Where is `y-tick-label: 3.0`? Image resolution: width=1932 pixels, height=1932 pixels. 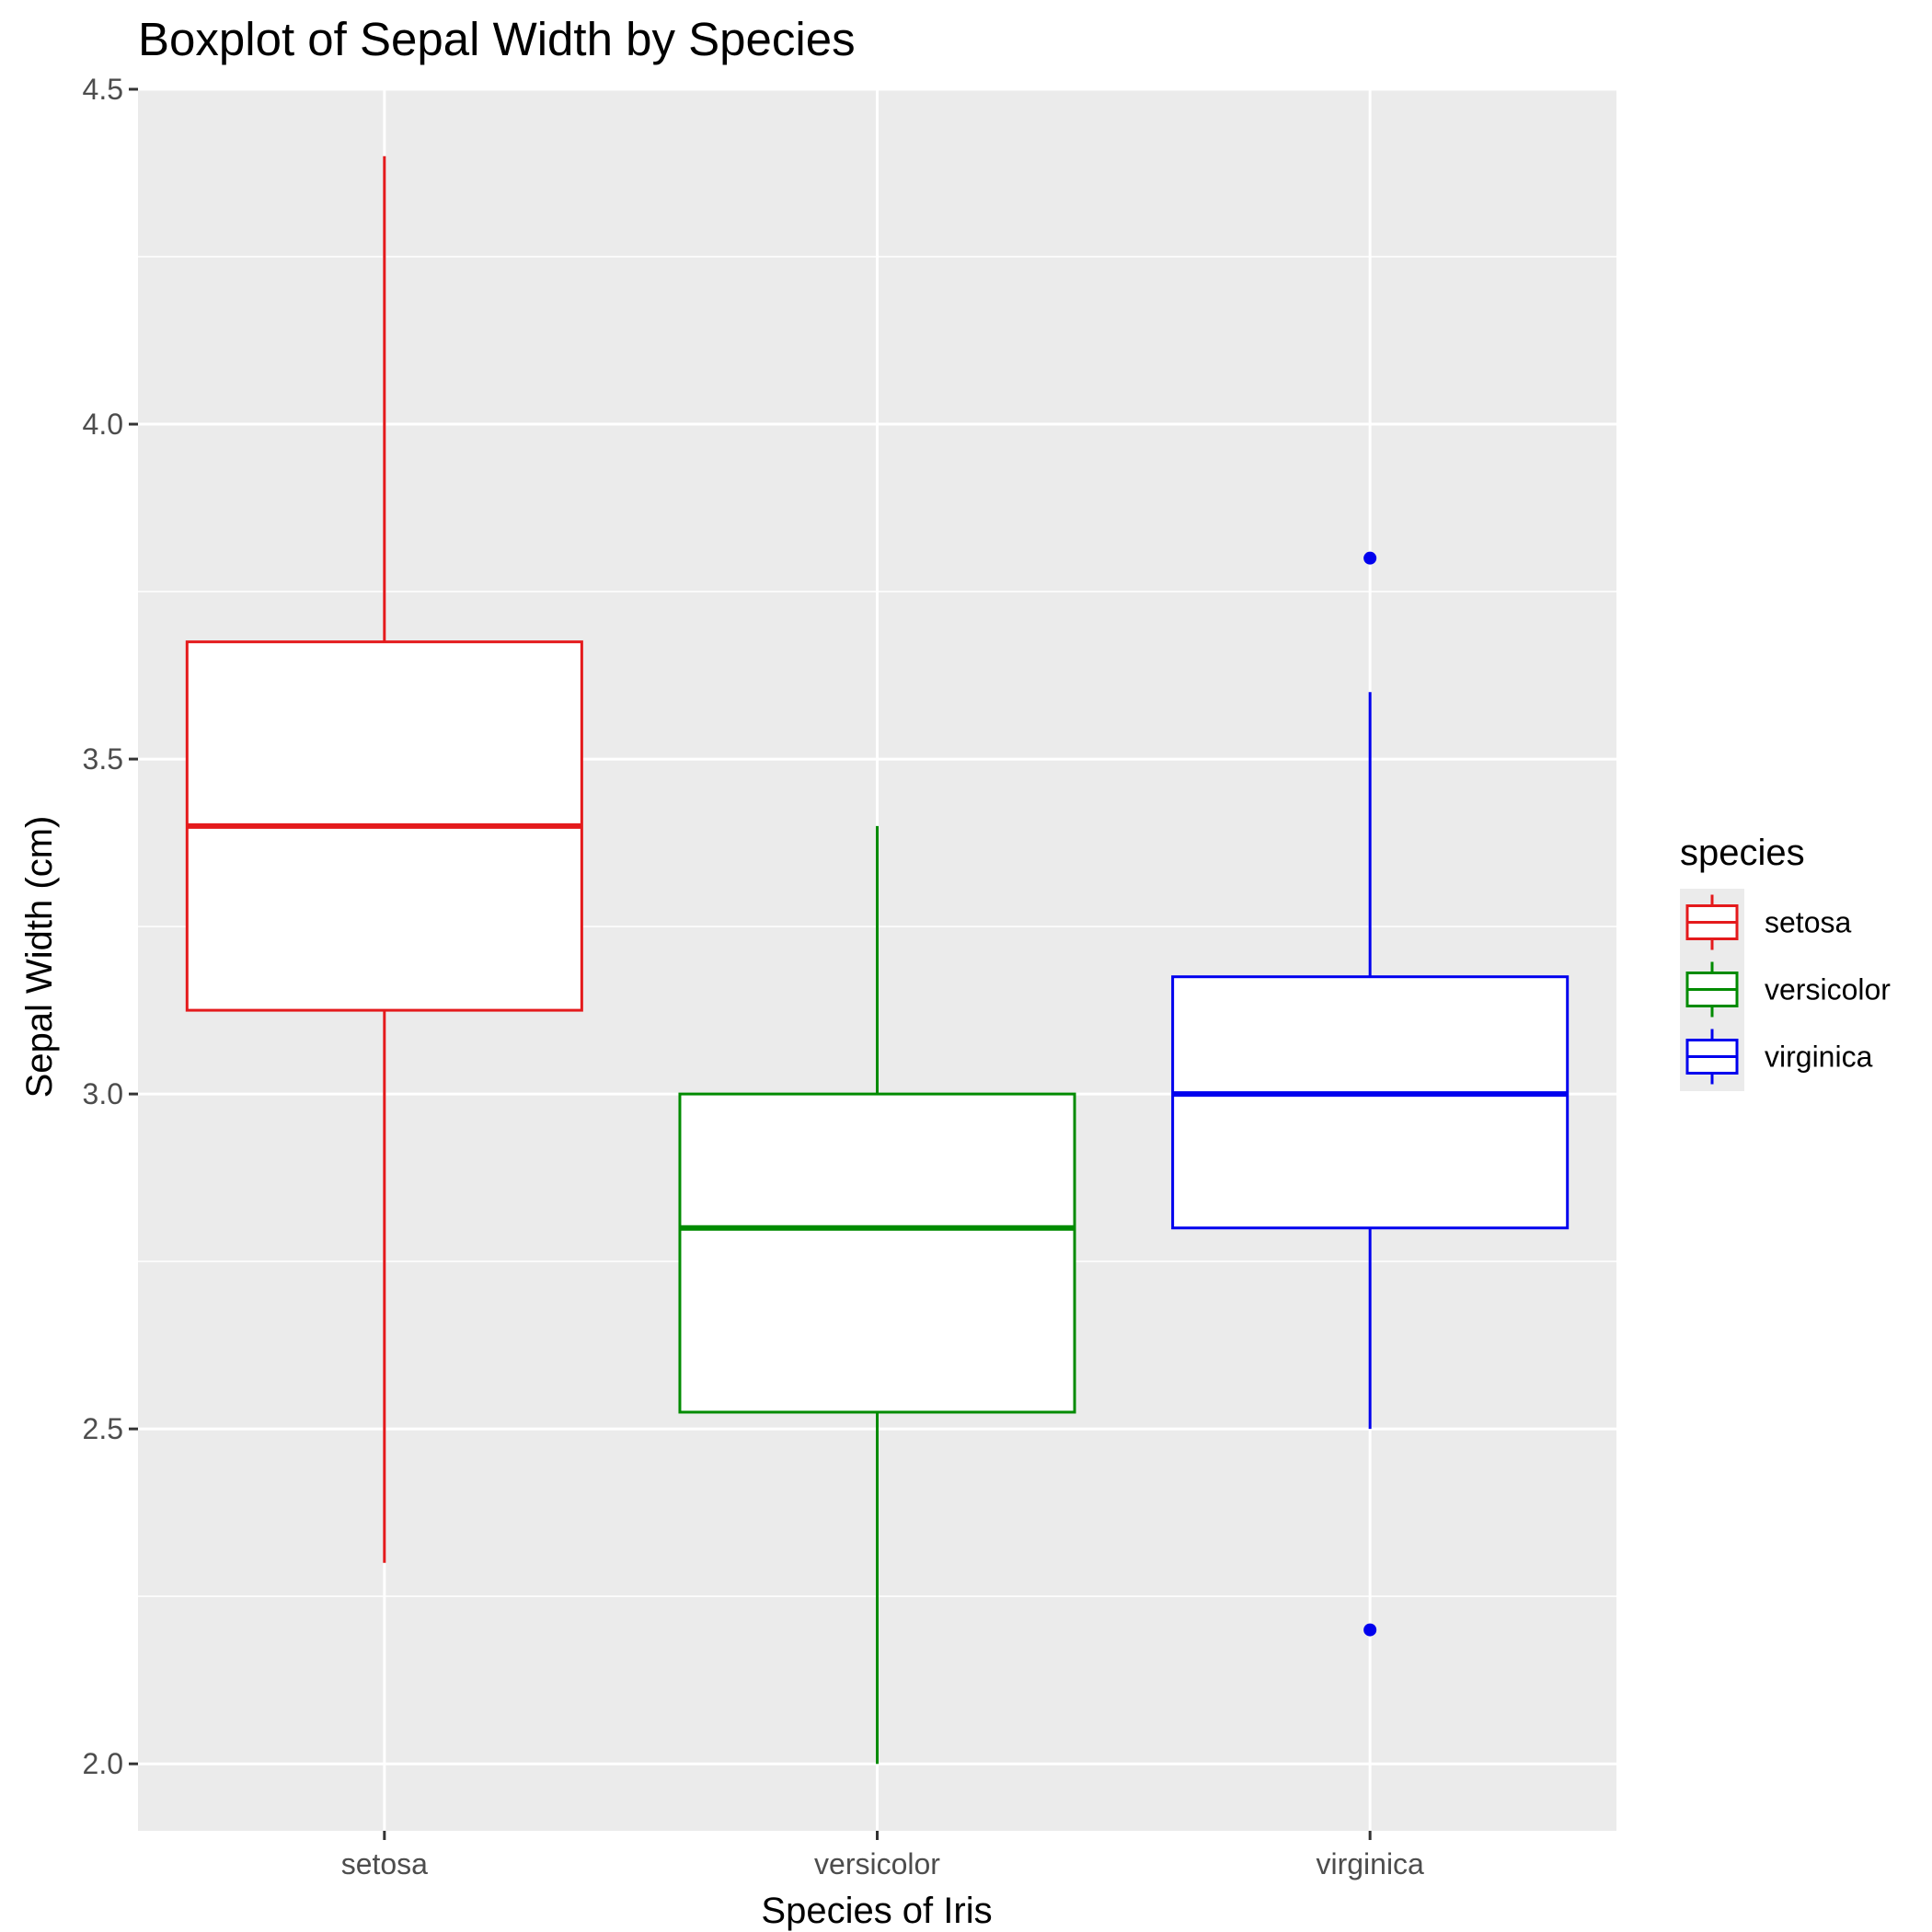 y-tick-label: 3.0 is located at coordinates (103, 1093).